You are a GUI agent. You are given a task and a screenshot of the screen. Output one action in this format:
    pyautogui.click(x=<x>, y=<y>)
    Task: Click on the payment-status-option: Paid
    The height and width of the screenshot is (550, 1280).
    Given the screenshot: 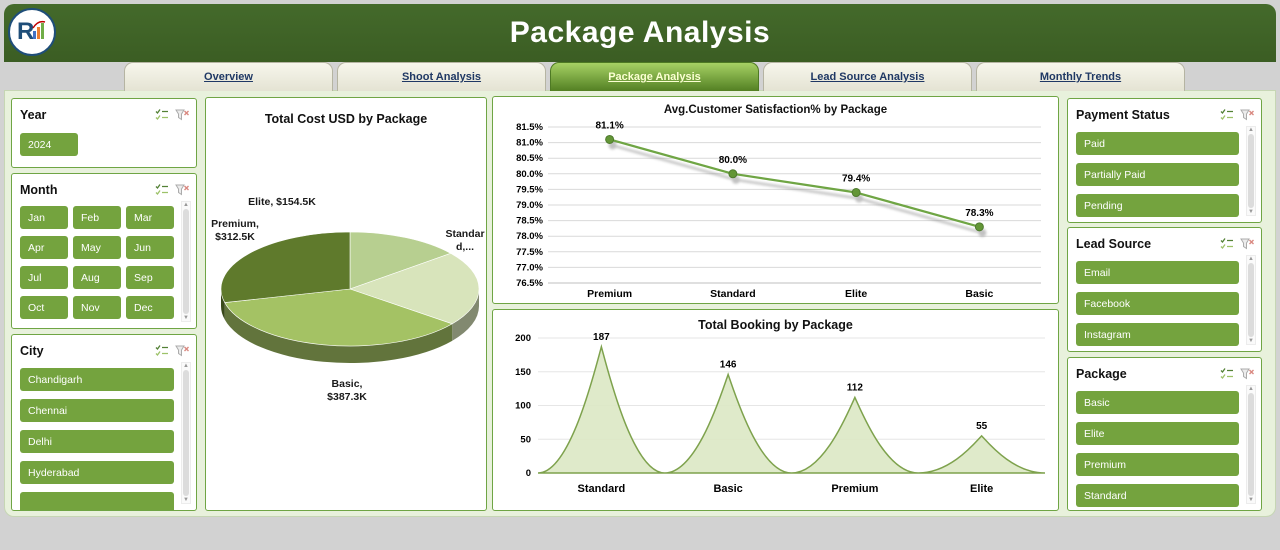 What is the action you would take?
    pyautogui.click(x=1157, y=143)
    